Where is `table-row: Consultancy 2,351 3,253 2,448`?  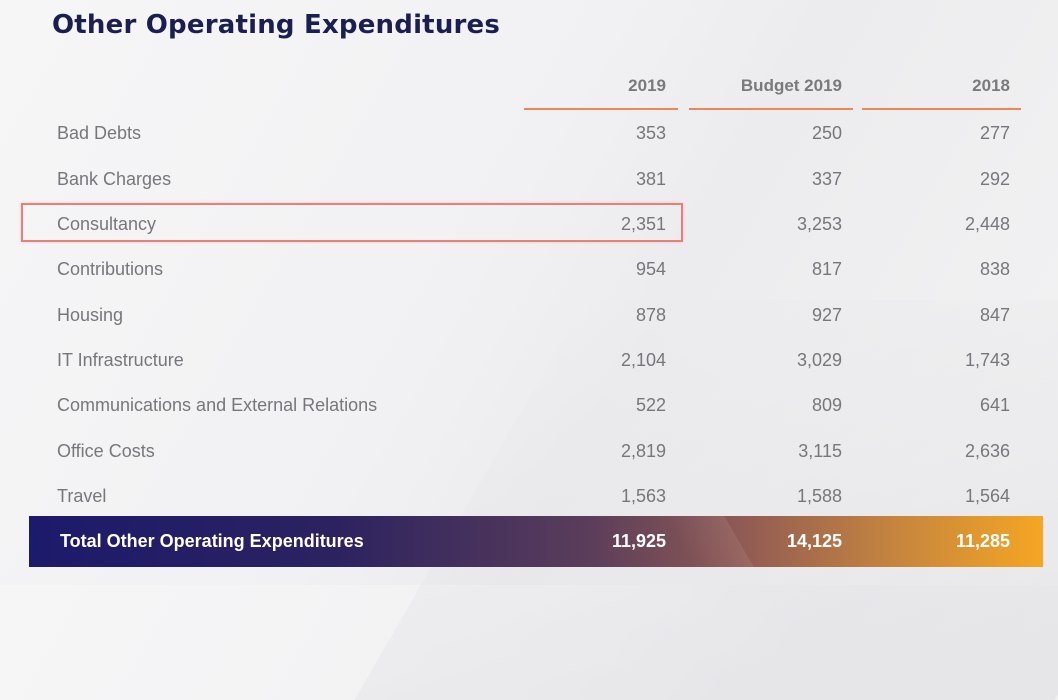 table-row: Consultancy 2,351 3,253 2,448 is located at coordinates (529, 224).